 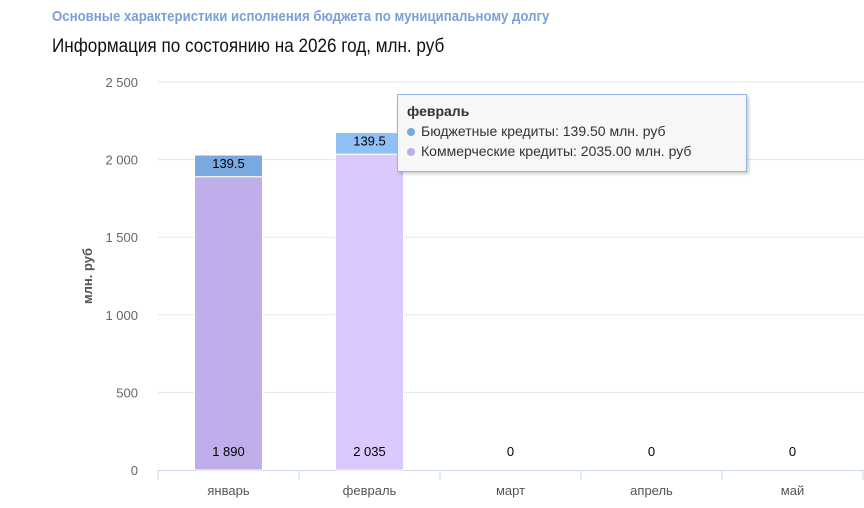 What do you see at coordinates (369, 451) in the screenshot?
I see `data-label: 2 035` at bounding box center [369, 451].